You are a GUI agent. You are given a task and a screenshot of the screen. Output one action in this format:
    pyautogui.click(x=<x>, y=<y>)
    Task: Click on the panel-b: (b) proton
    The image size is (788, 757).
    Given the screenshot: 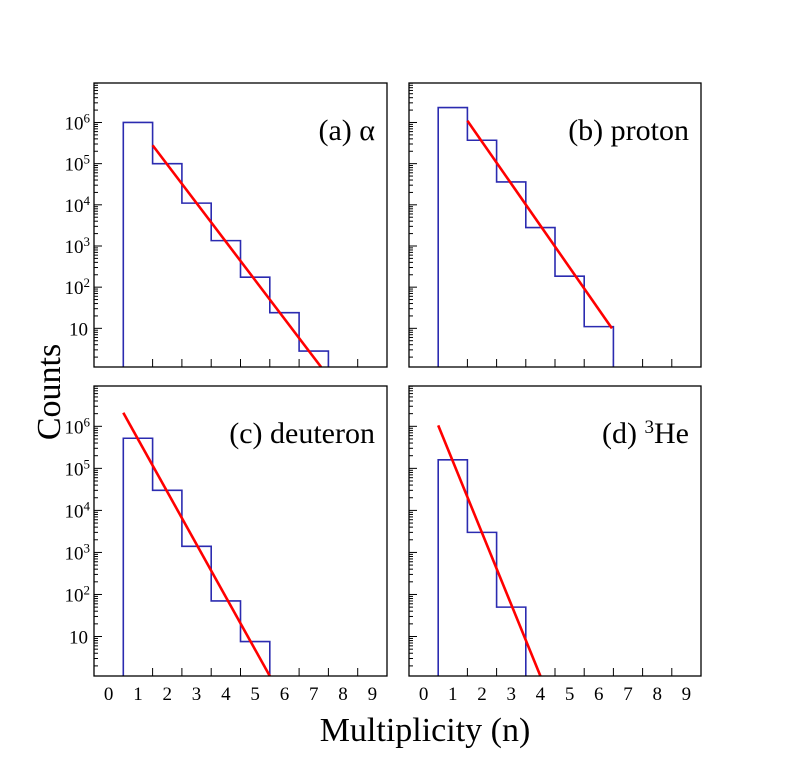 What is the action you would take?
    pyautogui.click(x=555, y=225)
    